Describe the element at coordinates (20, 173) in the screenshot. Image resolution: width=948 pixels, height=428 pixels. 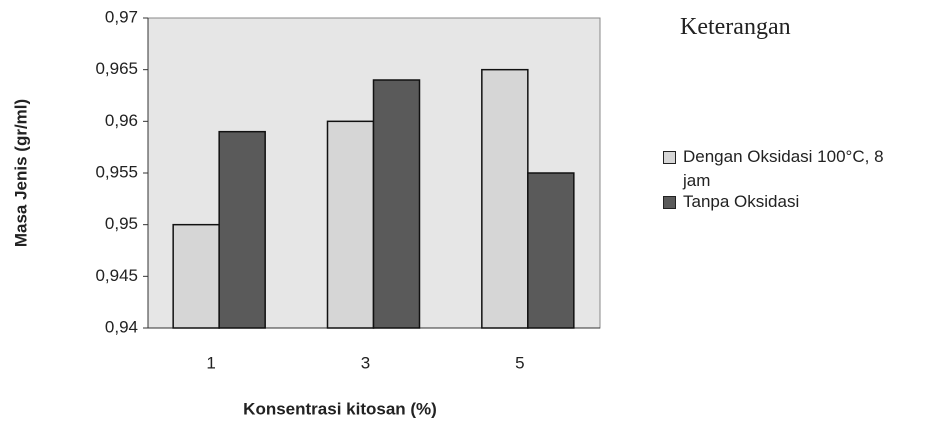
I see `y-axis-label: Masa Jenis (gr/ml)` at that location.